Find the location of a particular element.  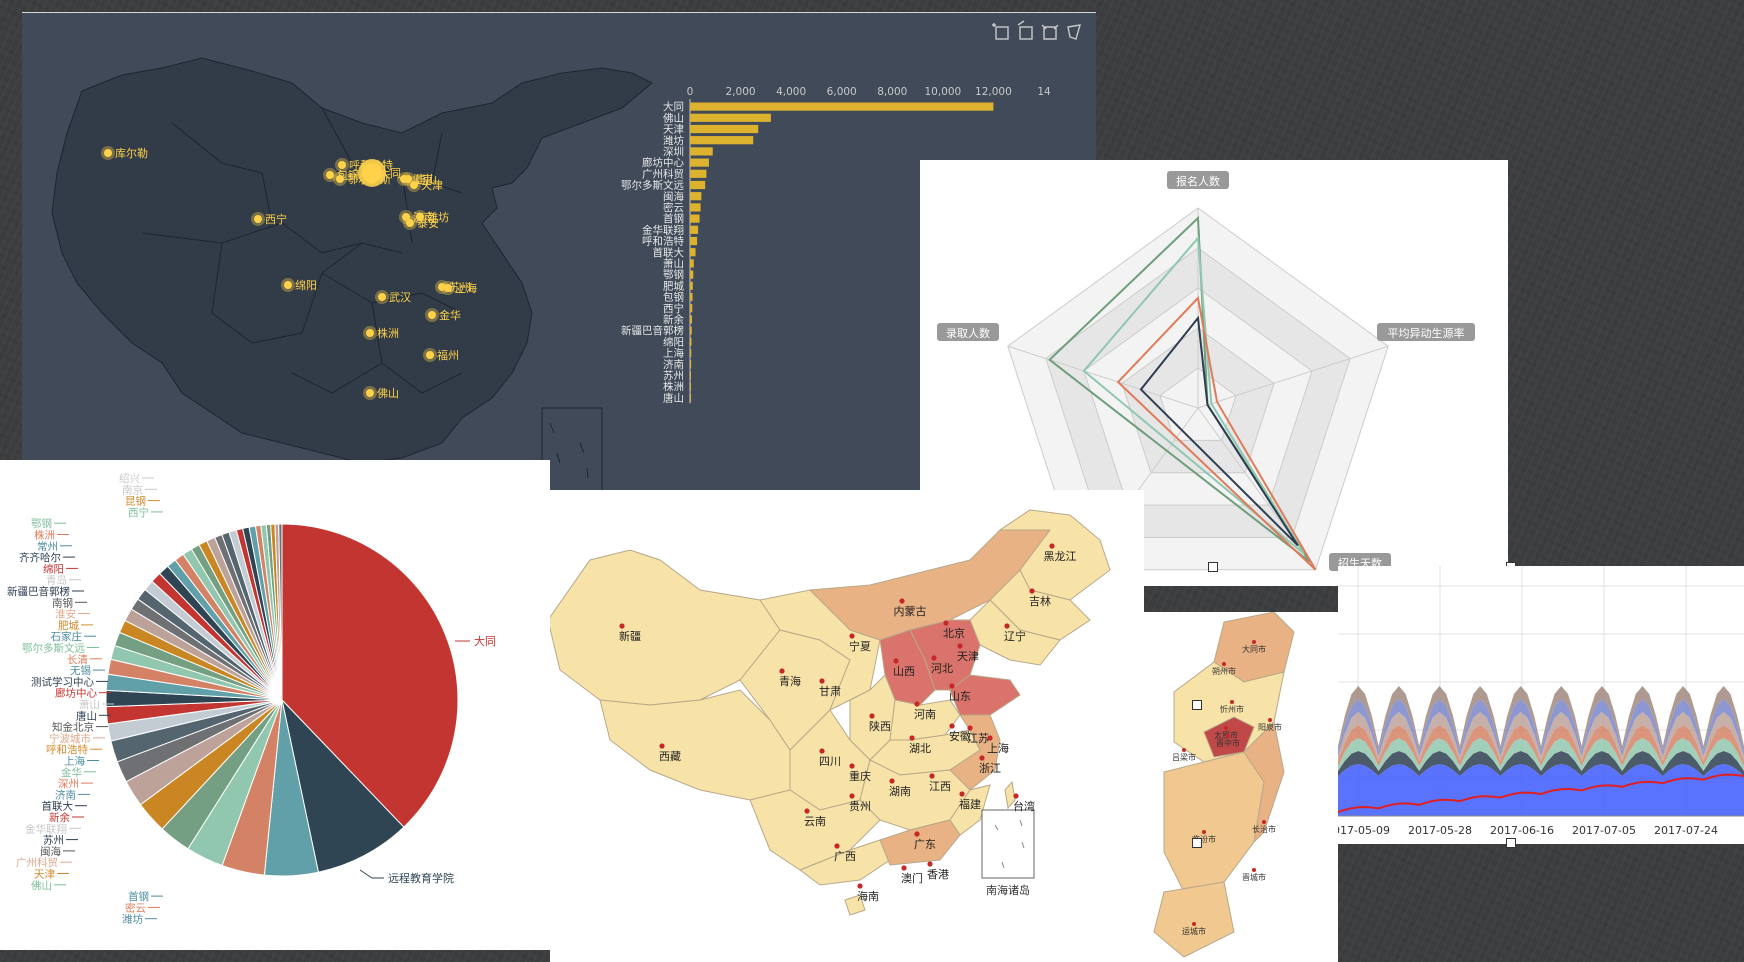

polygon-select-icon is located at coordinates (1025, 30).